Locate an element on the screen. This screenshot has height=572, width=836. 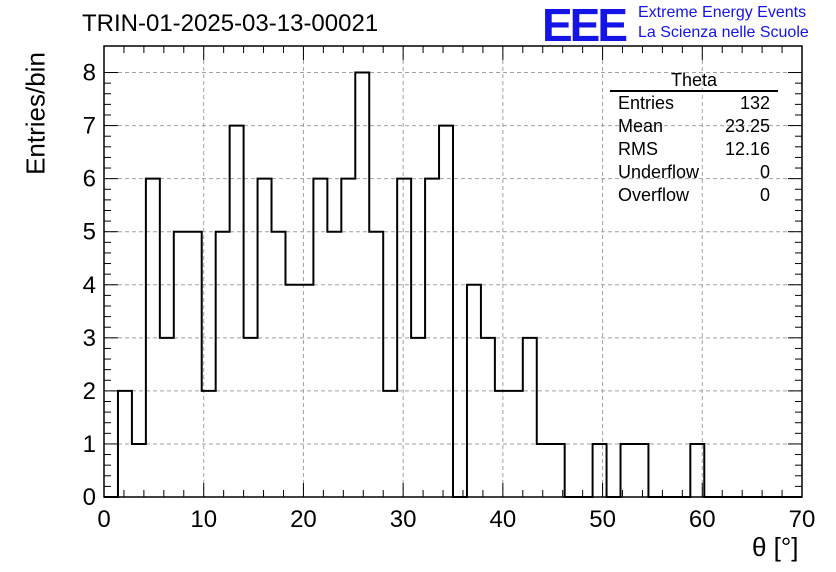
chart-title: TRIN-01-2025-03-13-00021 is located at coordinates (230, 23).